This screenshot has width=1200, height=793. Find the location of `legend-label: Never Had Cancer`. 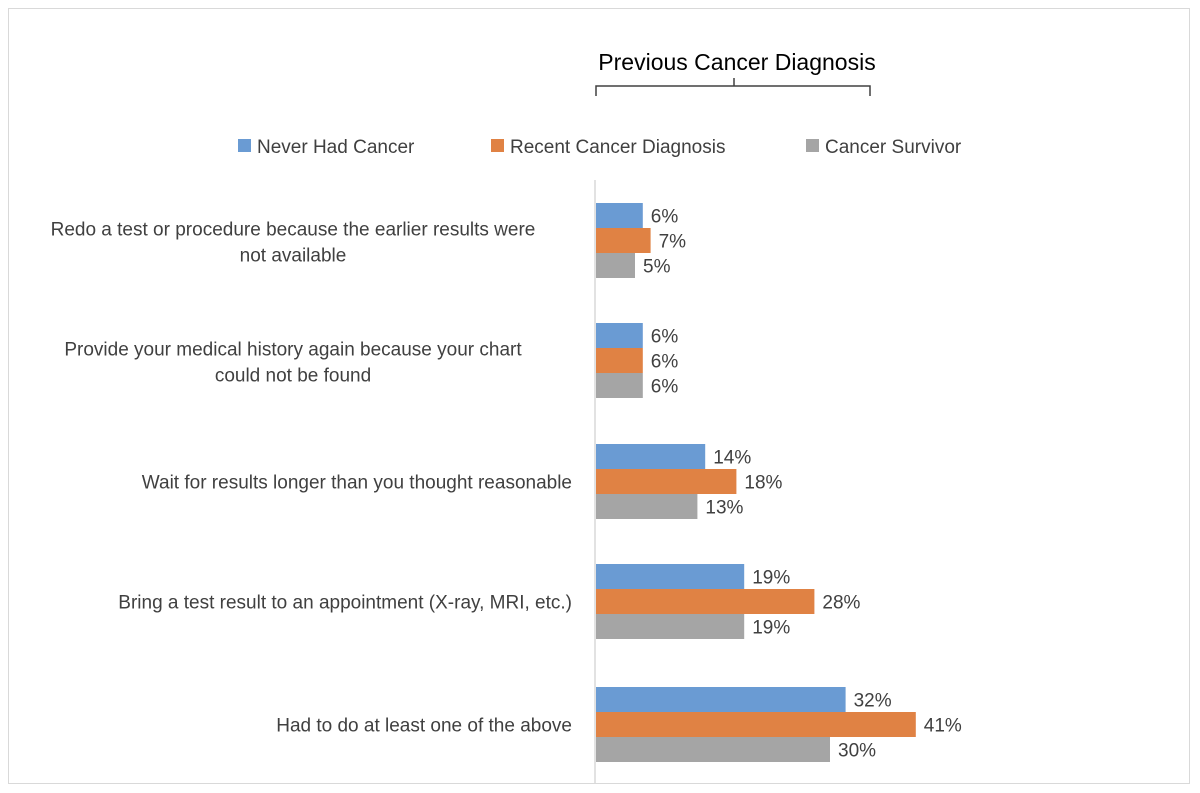

legend-label: Never Had Cancer is located at coordinates (336, 147).